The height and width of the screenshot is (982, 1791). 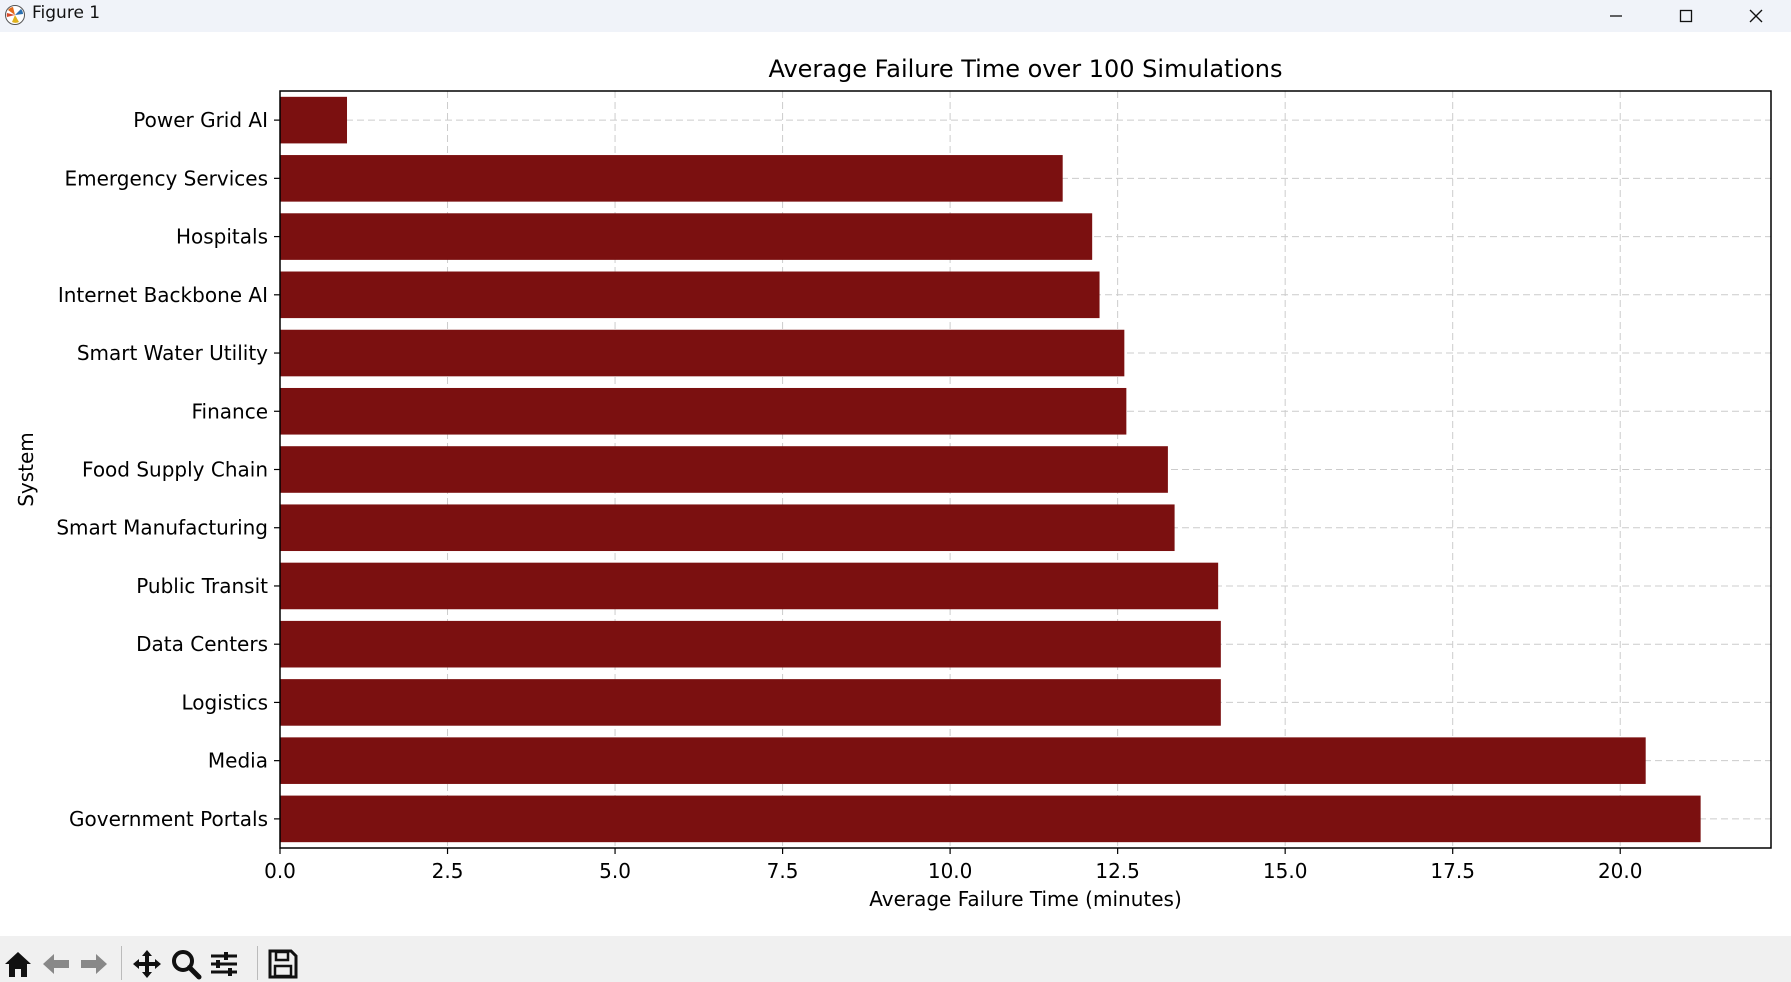 I want to click on home-icon, so click(x=18, y=964).